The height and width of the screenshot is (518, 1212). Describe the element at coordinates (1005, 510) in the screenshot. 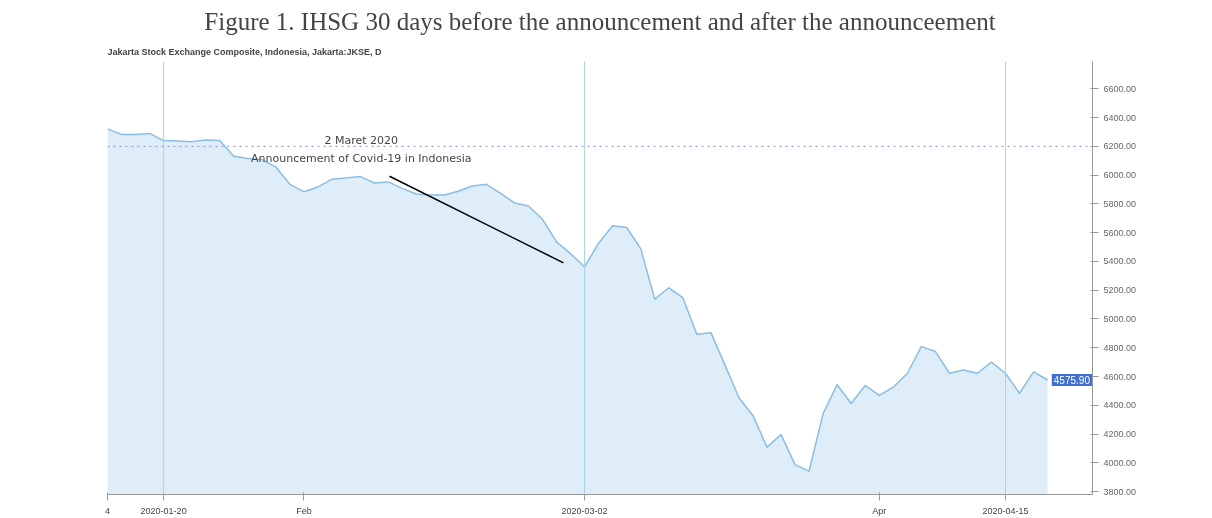

I see `x-tick-label: 2020-04-15` at that location.